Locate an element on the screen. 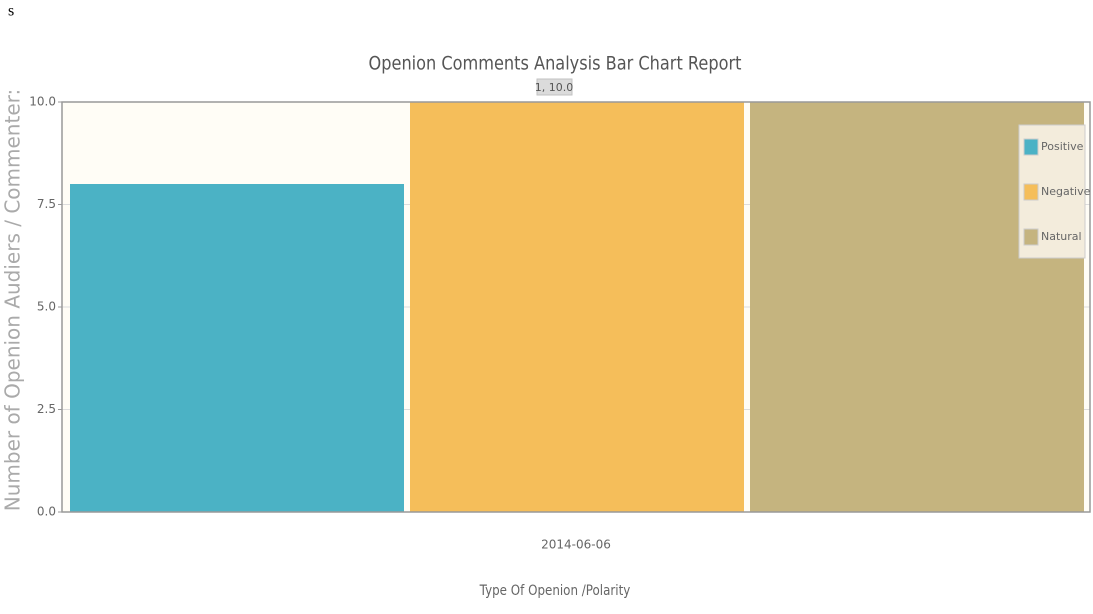 The width and height of the screenshot is (1093, 614). y-tick-label: 0.0 is located at coordinates (46, 512).